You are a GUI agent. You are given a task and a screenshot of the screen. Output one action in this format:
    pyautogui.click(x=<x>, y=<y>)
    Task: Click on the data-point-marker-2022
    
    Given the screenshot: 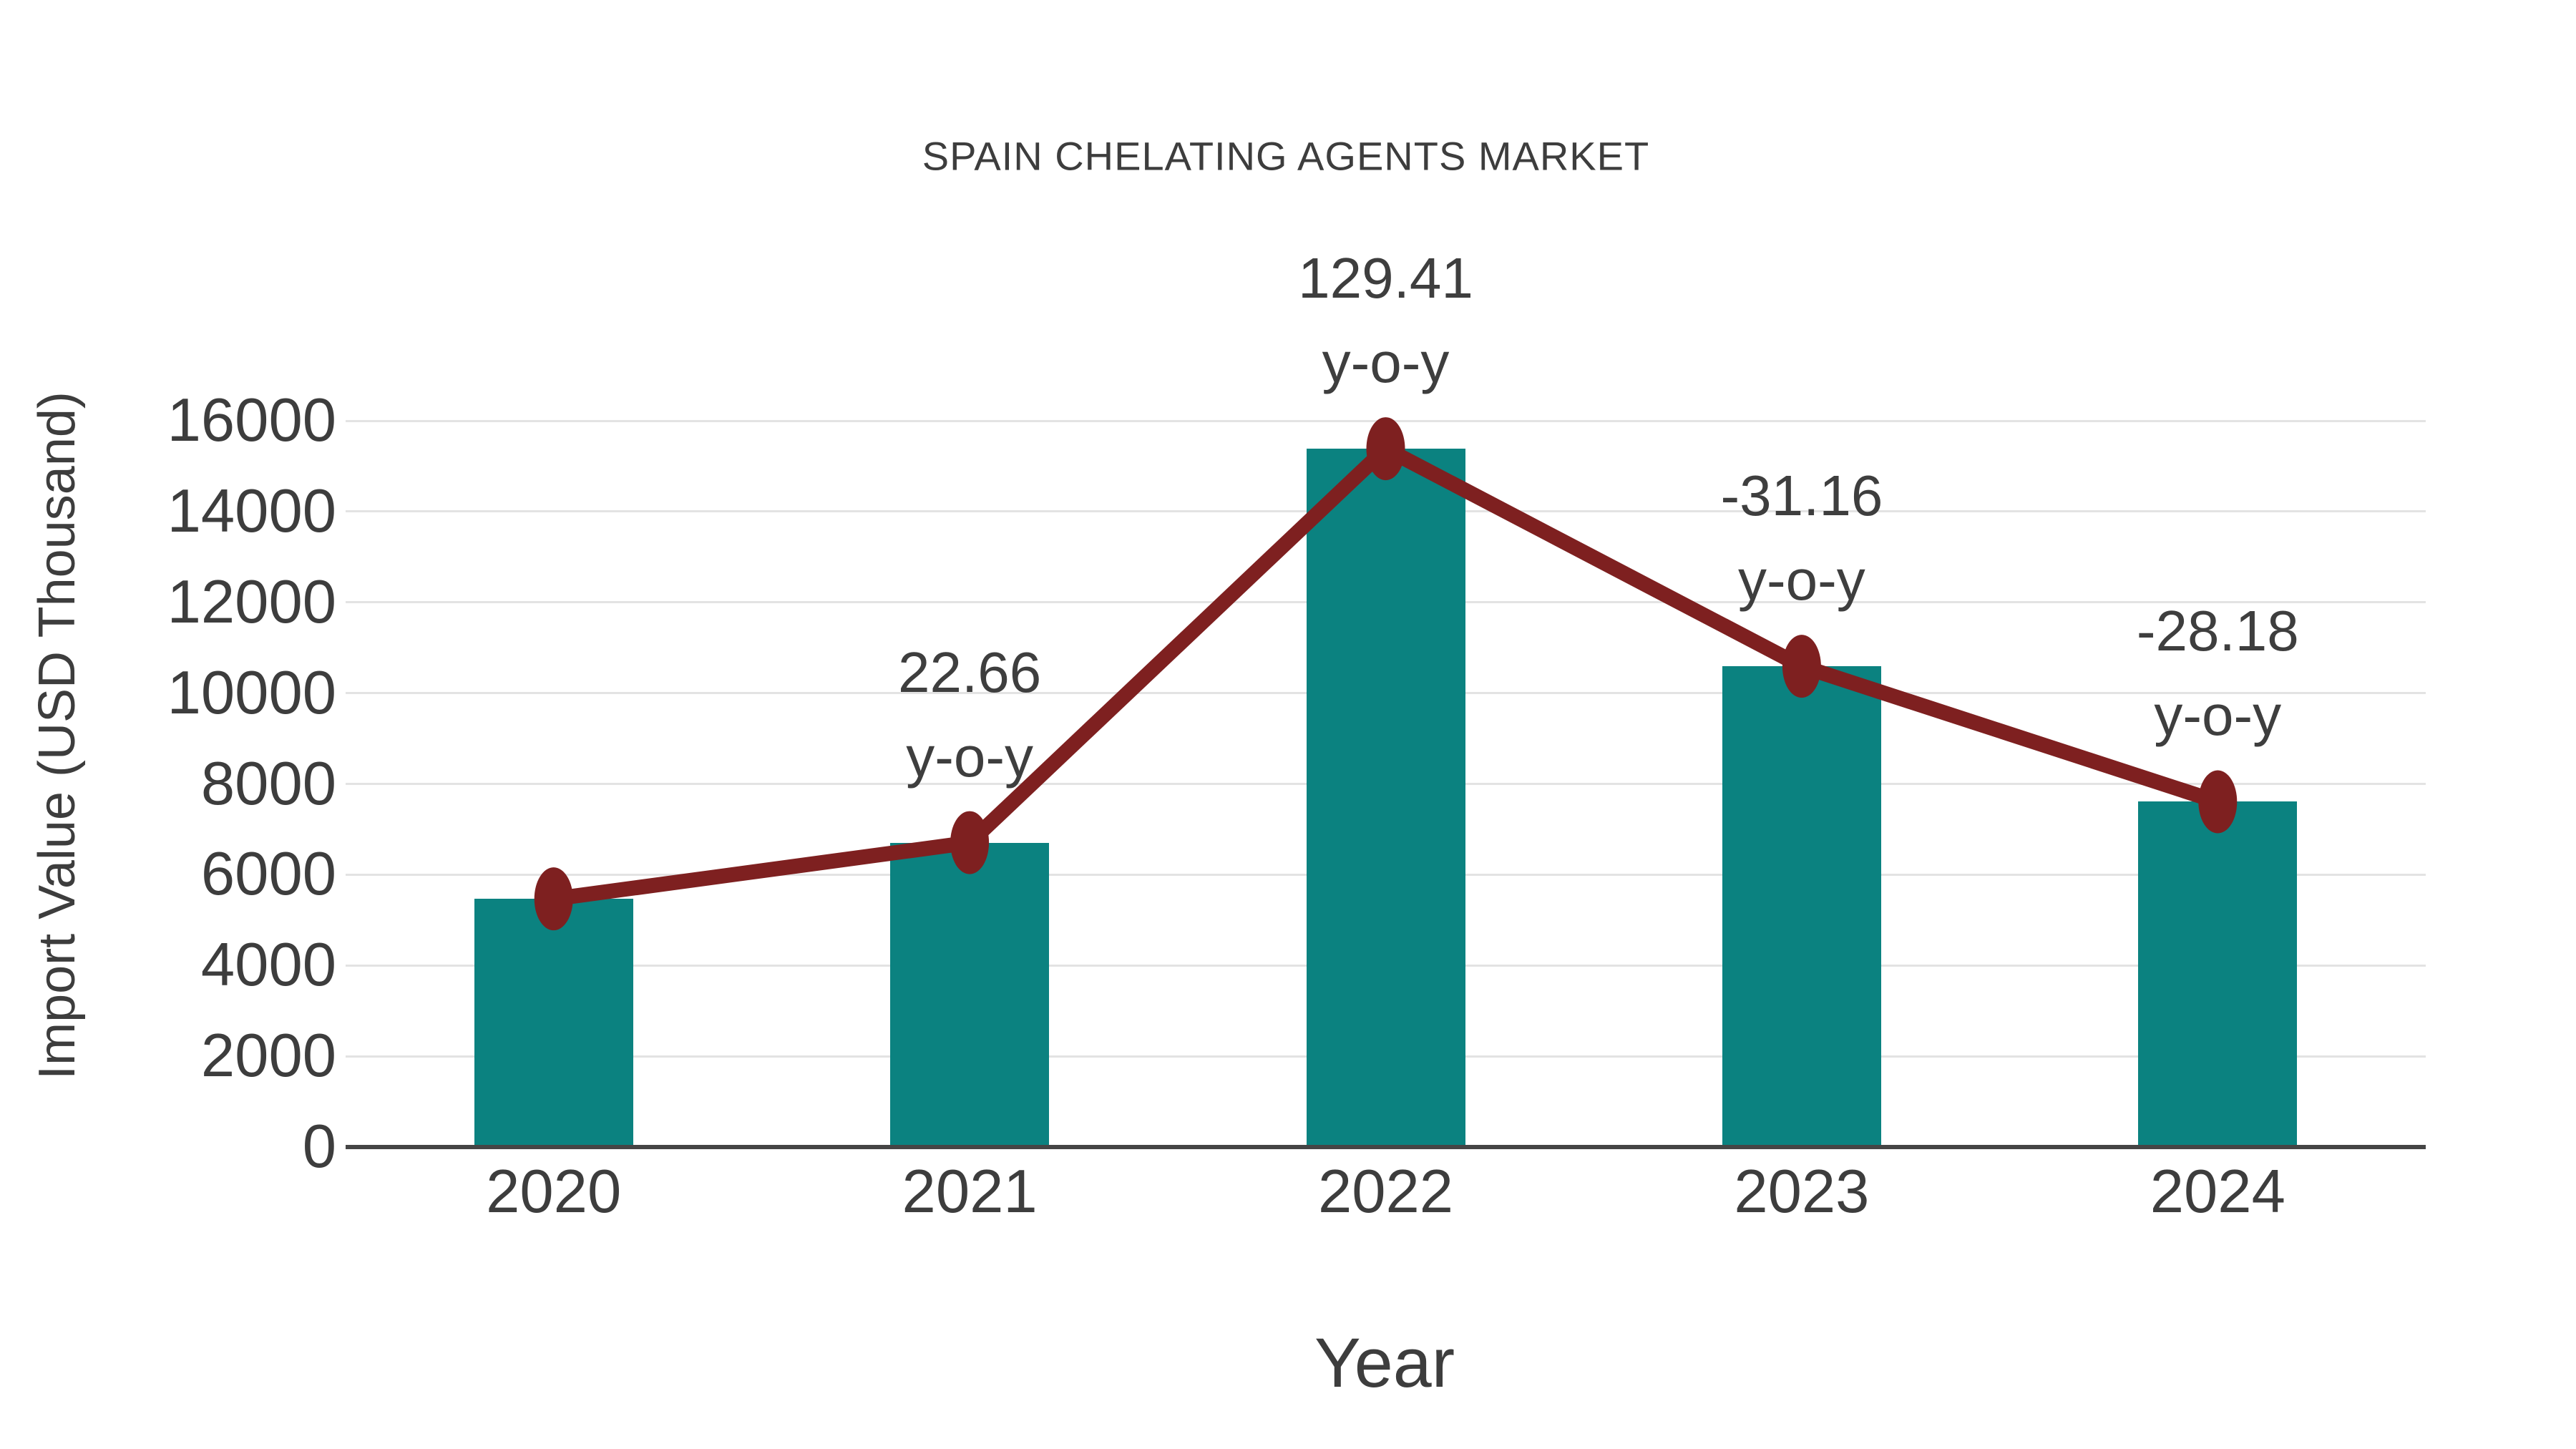 What is the action you would take?
    pyautogui.click(x=1385, y=449)
    